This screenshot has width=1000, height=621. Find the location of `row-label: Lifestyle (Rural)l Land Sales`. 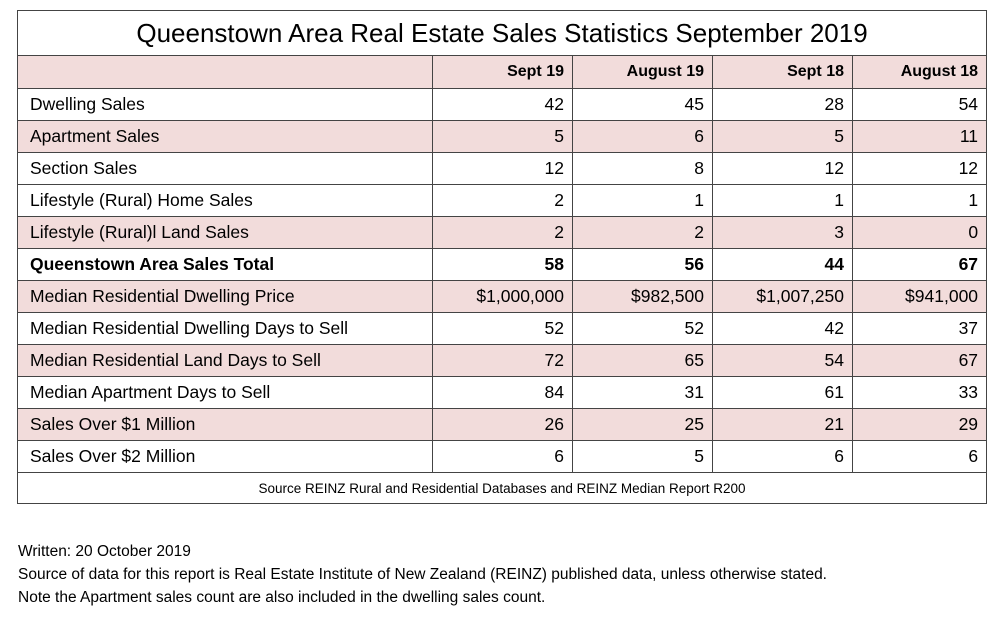

row-label: Lifestyle (Rural)l Land Sales is located at coordinates (225, 232).